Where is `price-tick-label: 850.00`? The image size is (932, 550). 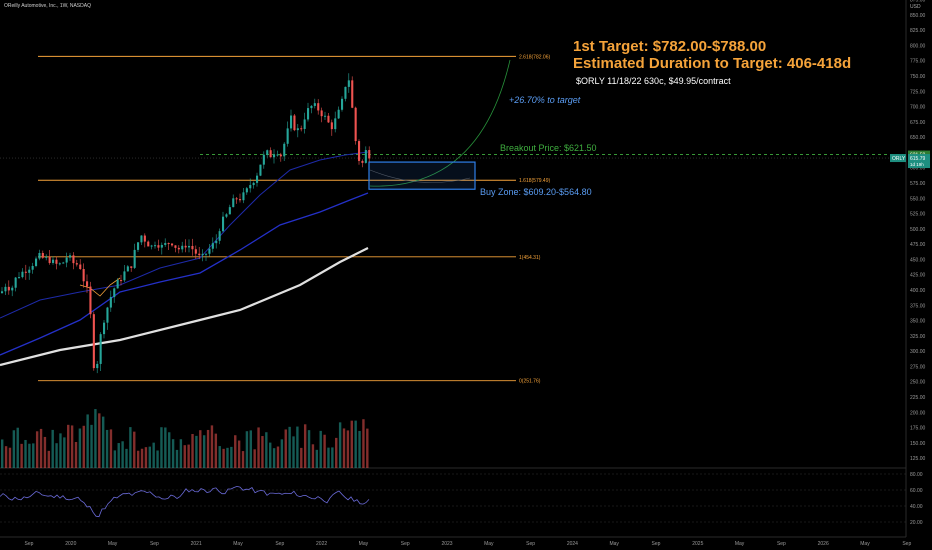 price-tick-label: 850.00 is located at coordinates (918, 16).